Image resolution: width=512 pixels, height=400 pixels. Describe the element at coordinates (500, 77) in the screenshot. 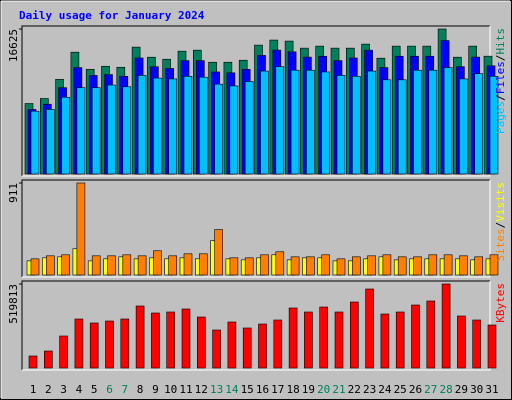

I see `legend-entry: Files` at that location.